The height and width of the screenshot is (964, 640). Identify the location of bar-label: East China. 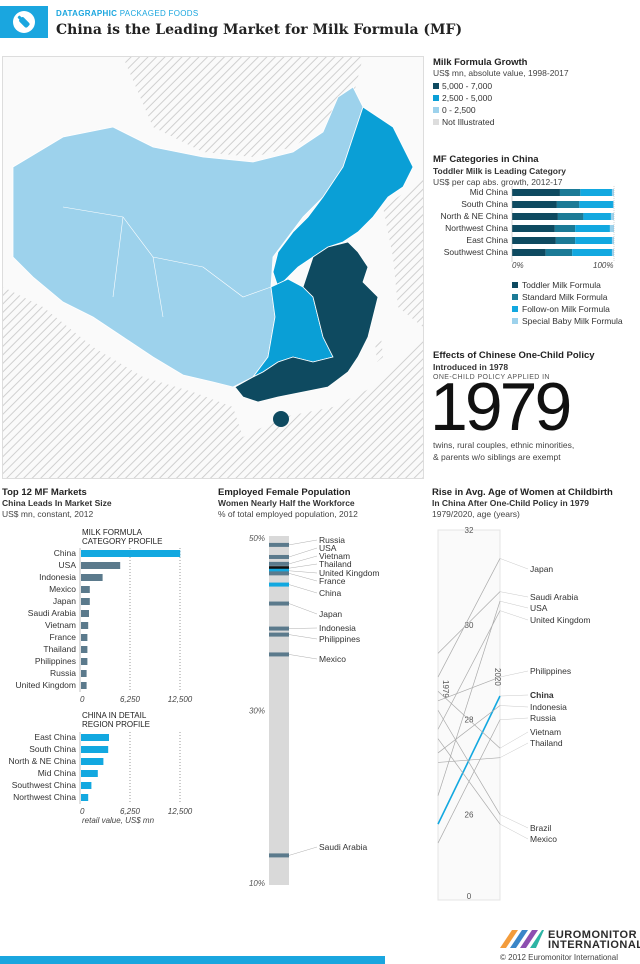
(55, 737).